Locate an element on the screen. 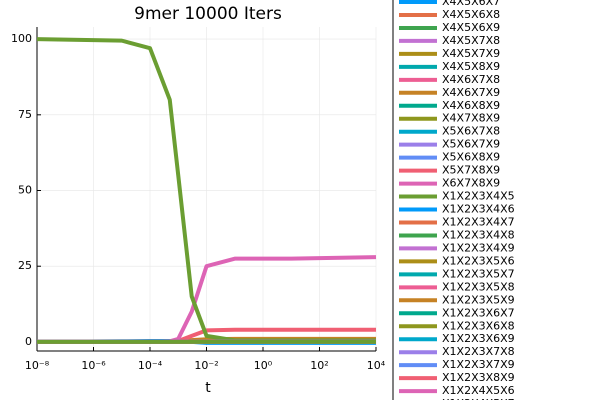  y-tick-label: 25 is located at coordinates (25, 265).